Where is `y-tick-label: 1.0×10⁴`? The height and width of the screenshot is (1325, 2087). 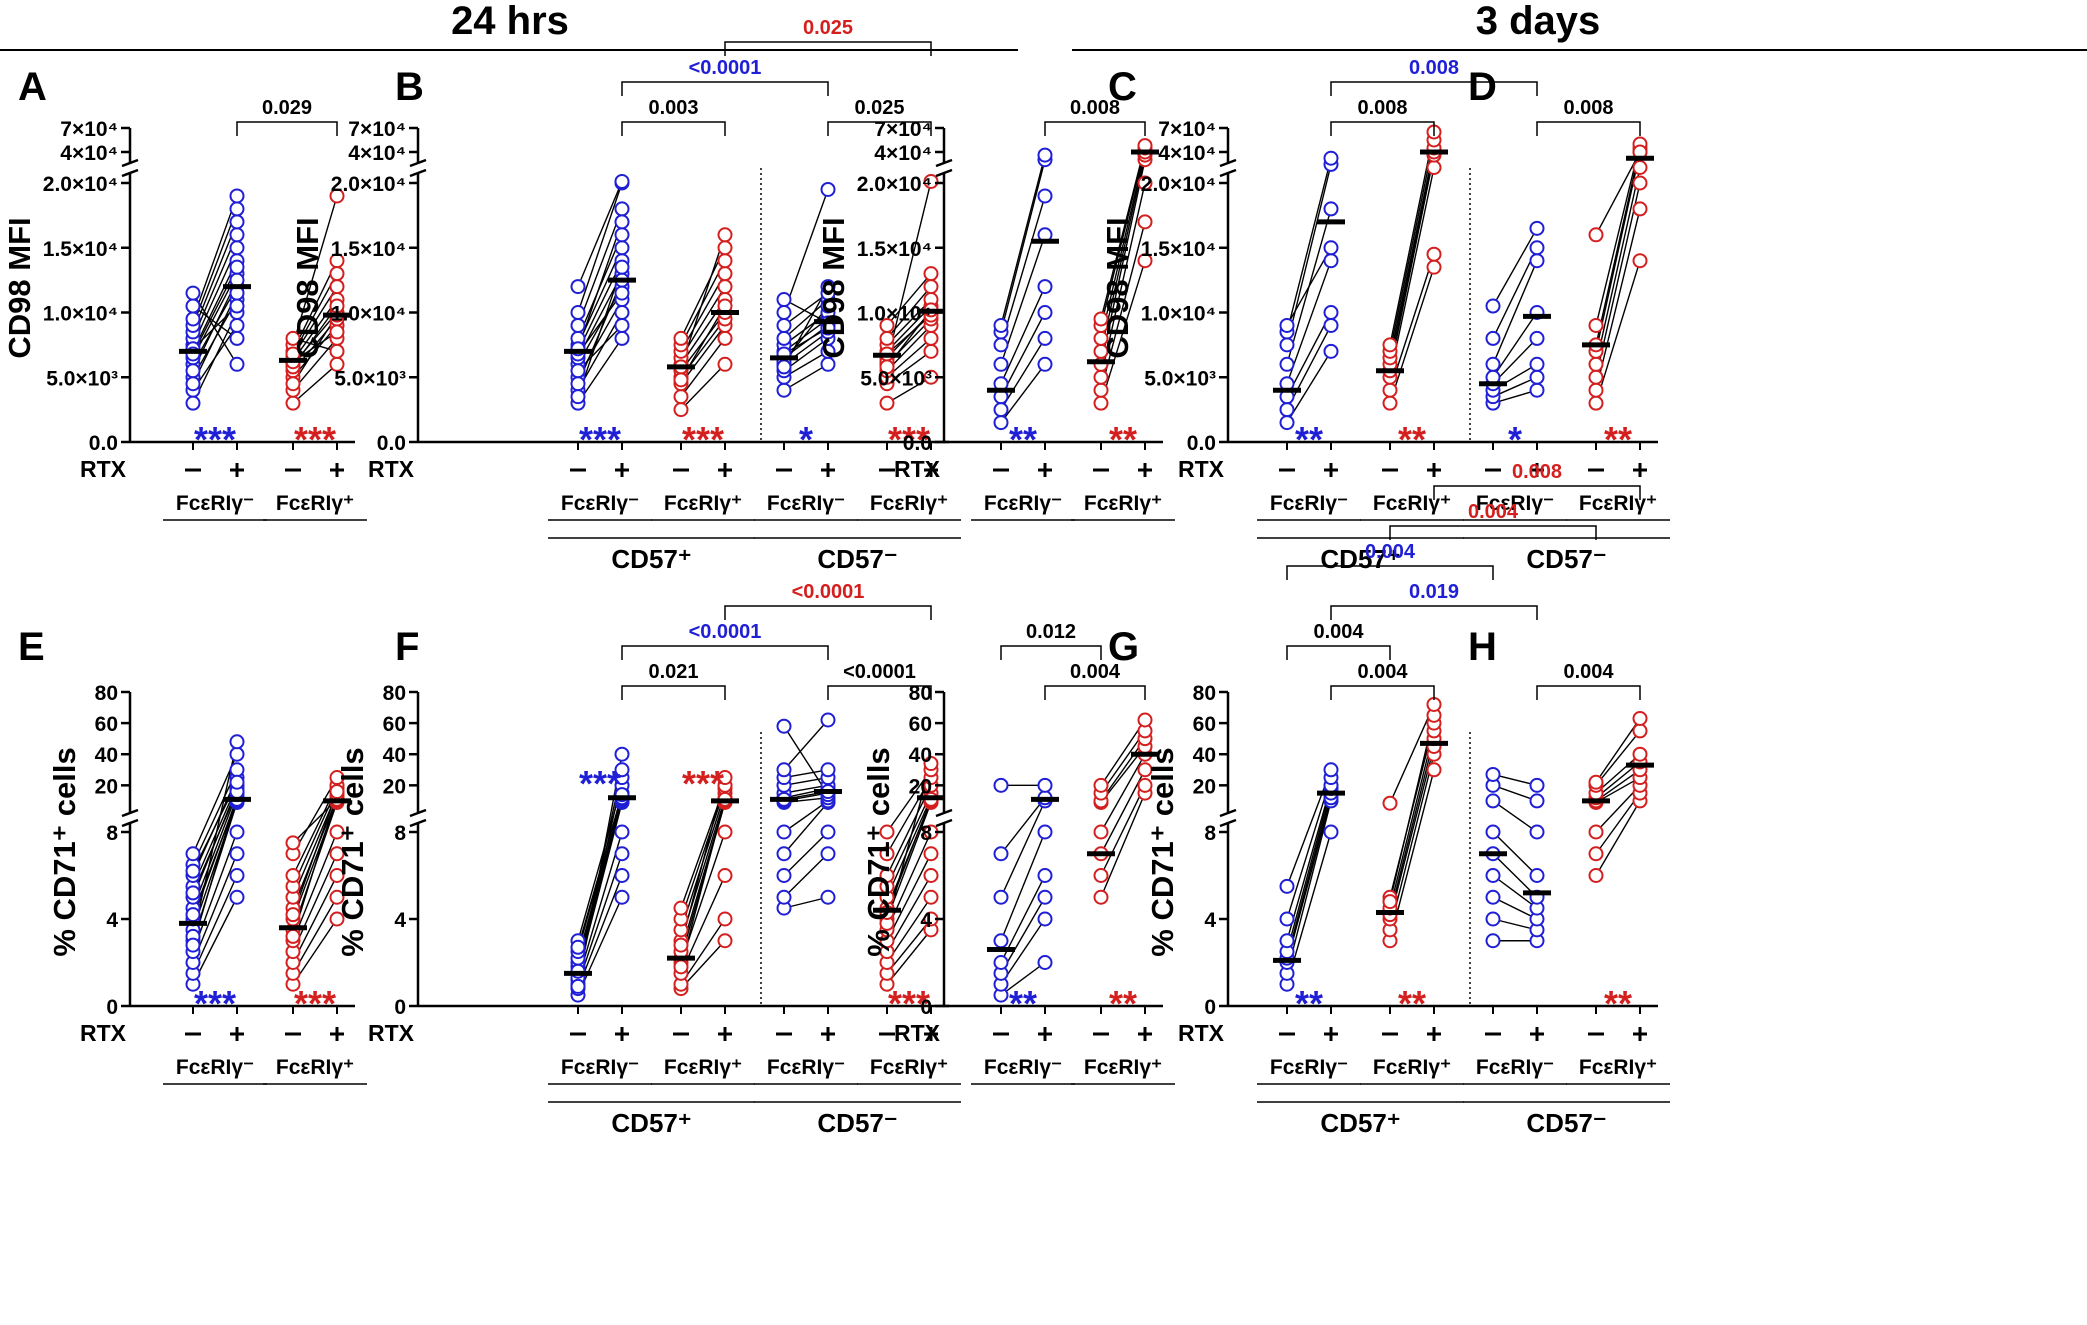
y-tick-label: 1.0×10⁴ is located at coordinates (1178, 314).